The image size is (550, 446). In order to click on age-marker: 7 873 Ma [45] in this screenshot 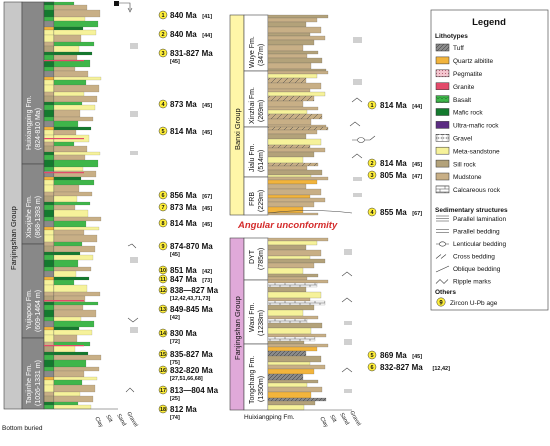, I will do `click(185, 207)`.